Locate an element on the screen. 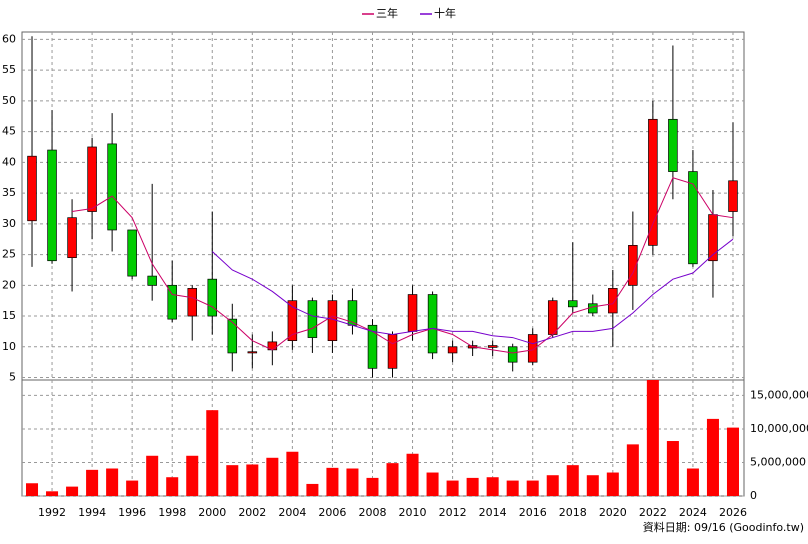 The width and height of the screenshot is (808, 544). x-tick-label: 1992 is located at coordinates (52, 512).